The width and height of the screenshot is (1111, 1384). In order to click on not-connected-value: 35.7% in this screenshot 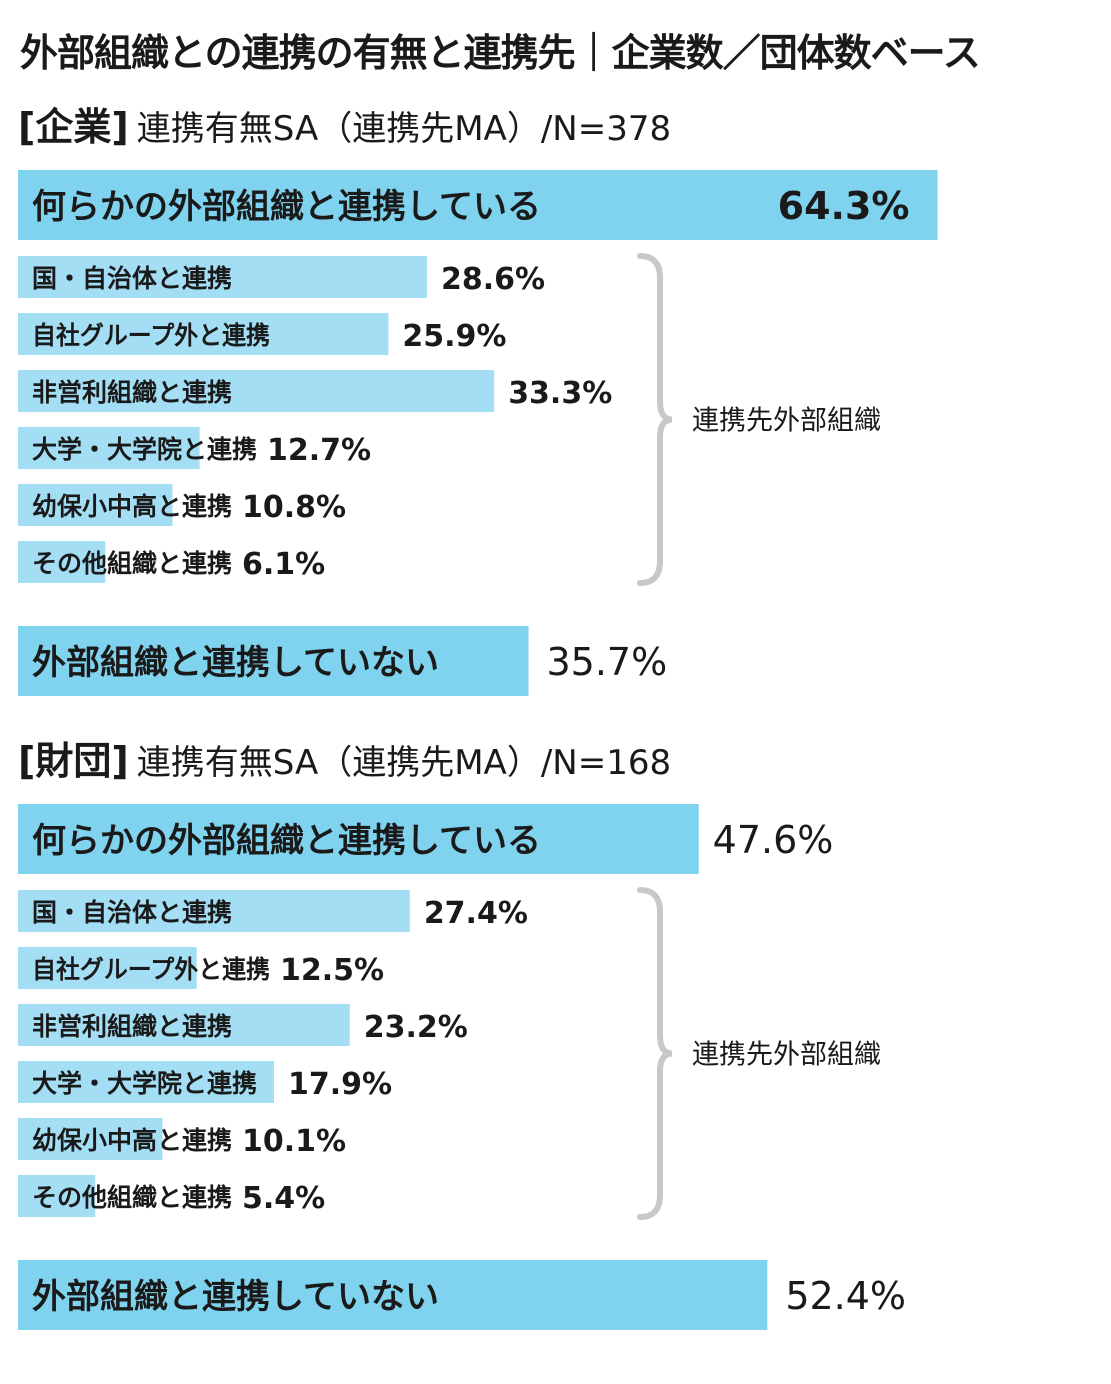, I will do `click(607, 662)`.